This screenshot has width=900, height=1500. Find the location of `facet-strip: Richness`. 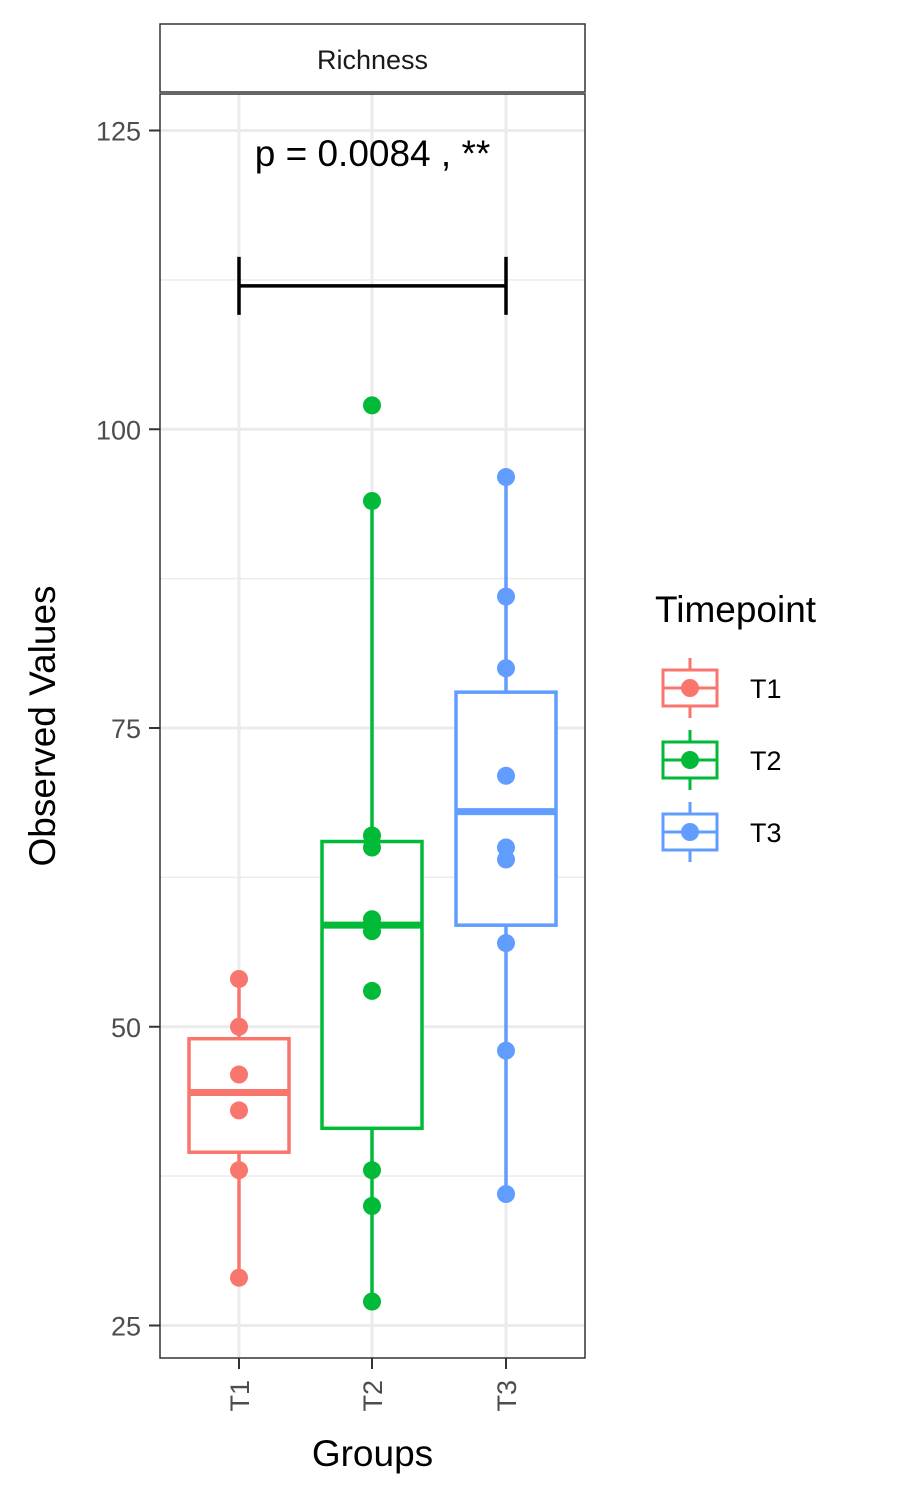

facet-strip: Richness is located at coordinates (372, 58).